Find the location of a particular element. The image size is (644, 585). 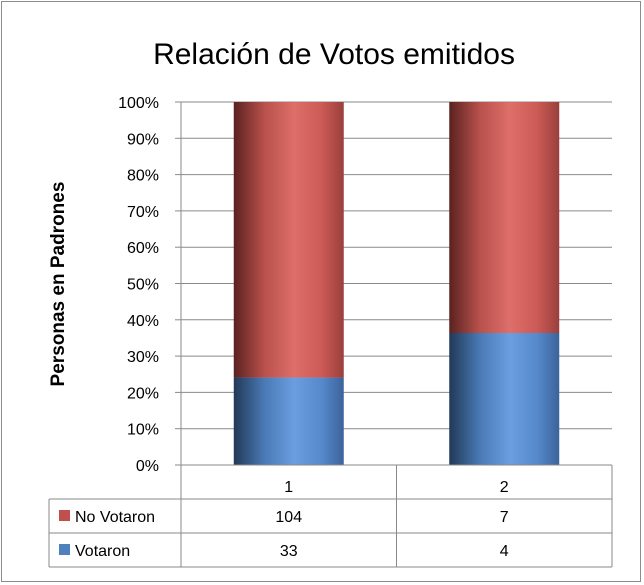

y-tick-label: 70% is located at coordinates (143, 212).